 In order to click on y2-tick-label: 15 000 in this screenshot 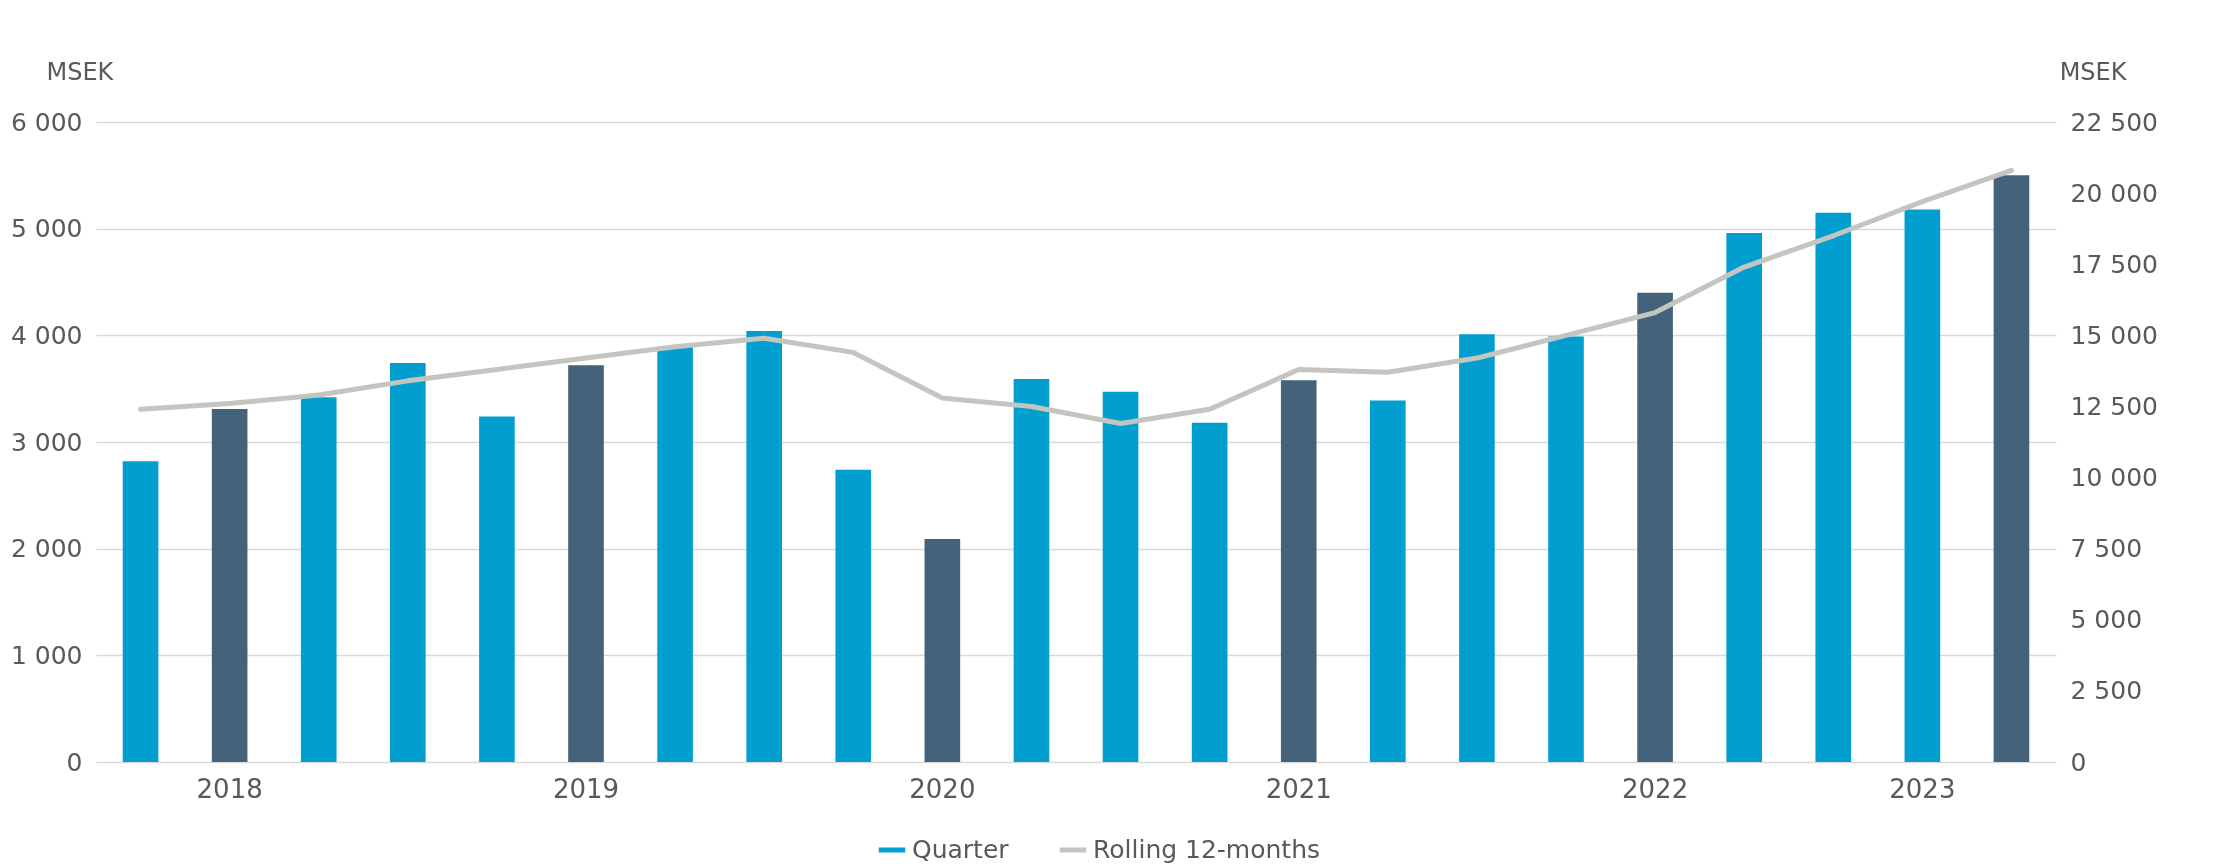, I will do `click(2114, 335)`.